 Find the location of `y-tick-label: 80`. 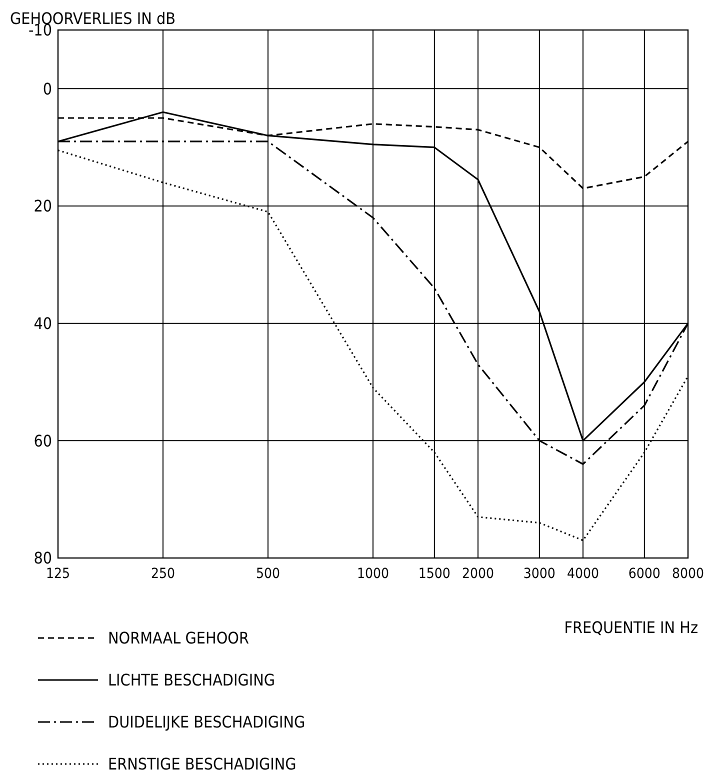

y-tick-label: 80 is located at coordinates (43, 558).